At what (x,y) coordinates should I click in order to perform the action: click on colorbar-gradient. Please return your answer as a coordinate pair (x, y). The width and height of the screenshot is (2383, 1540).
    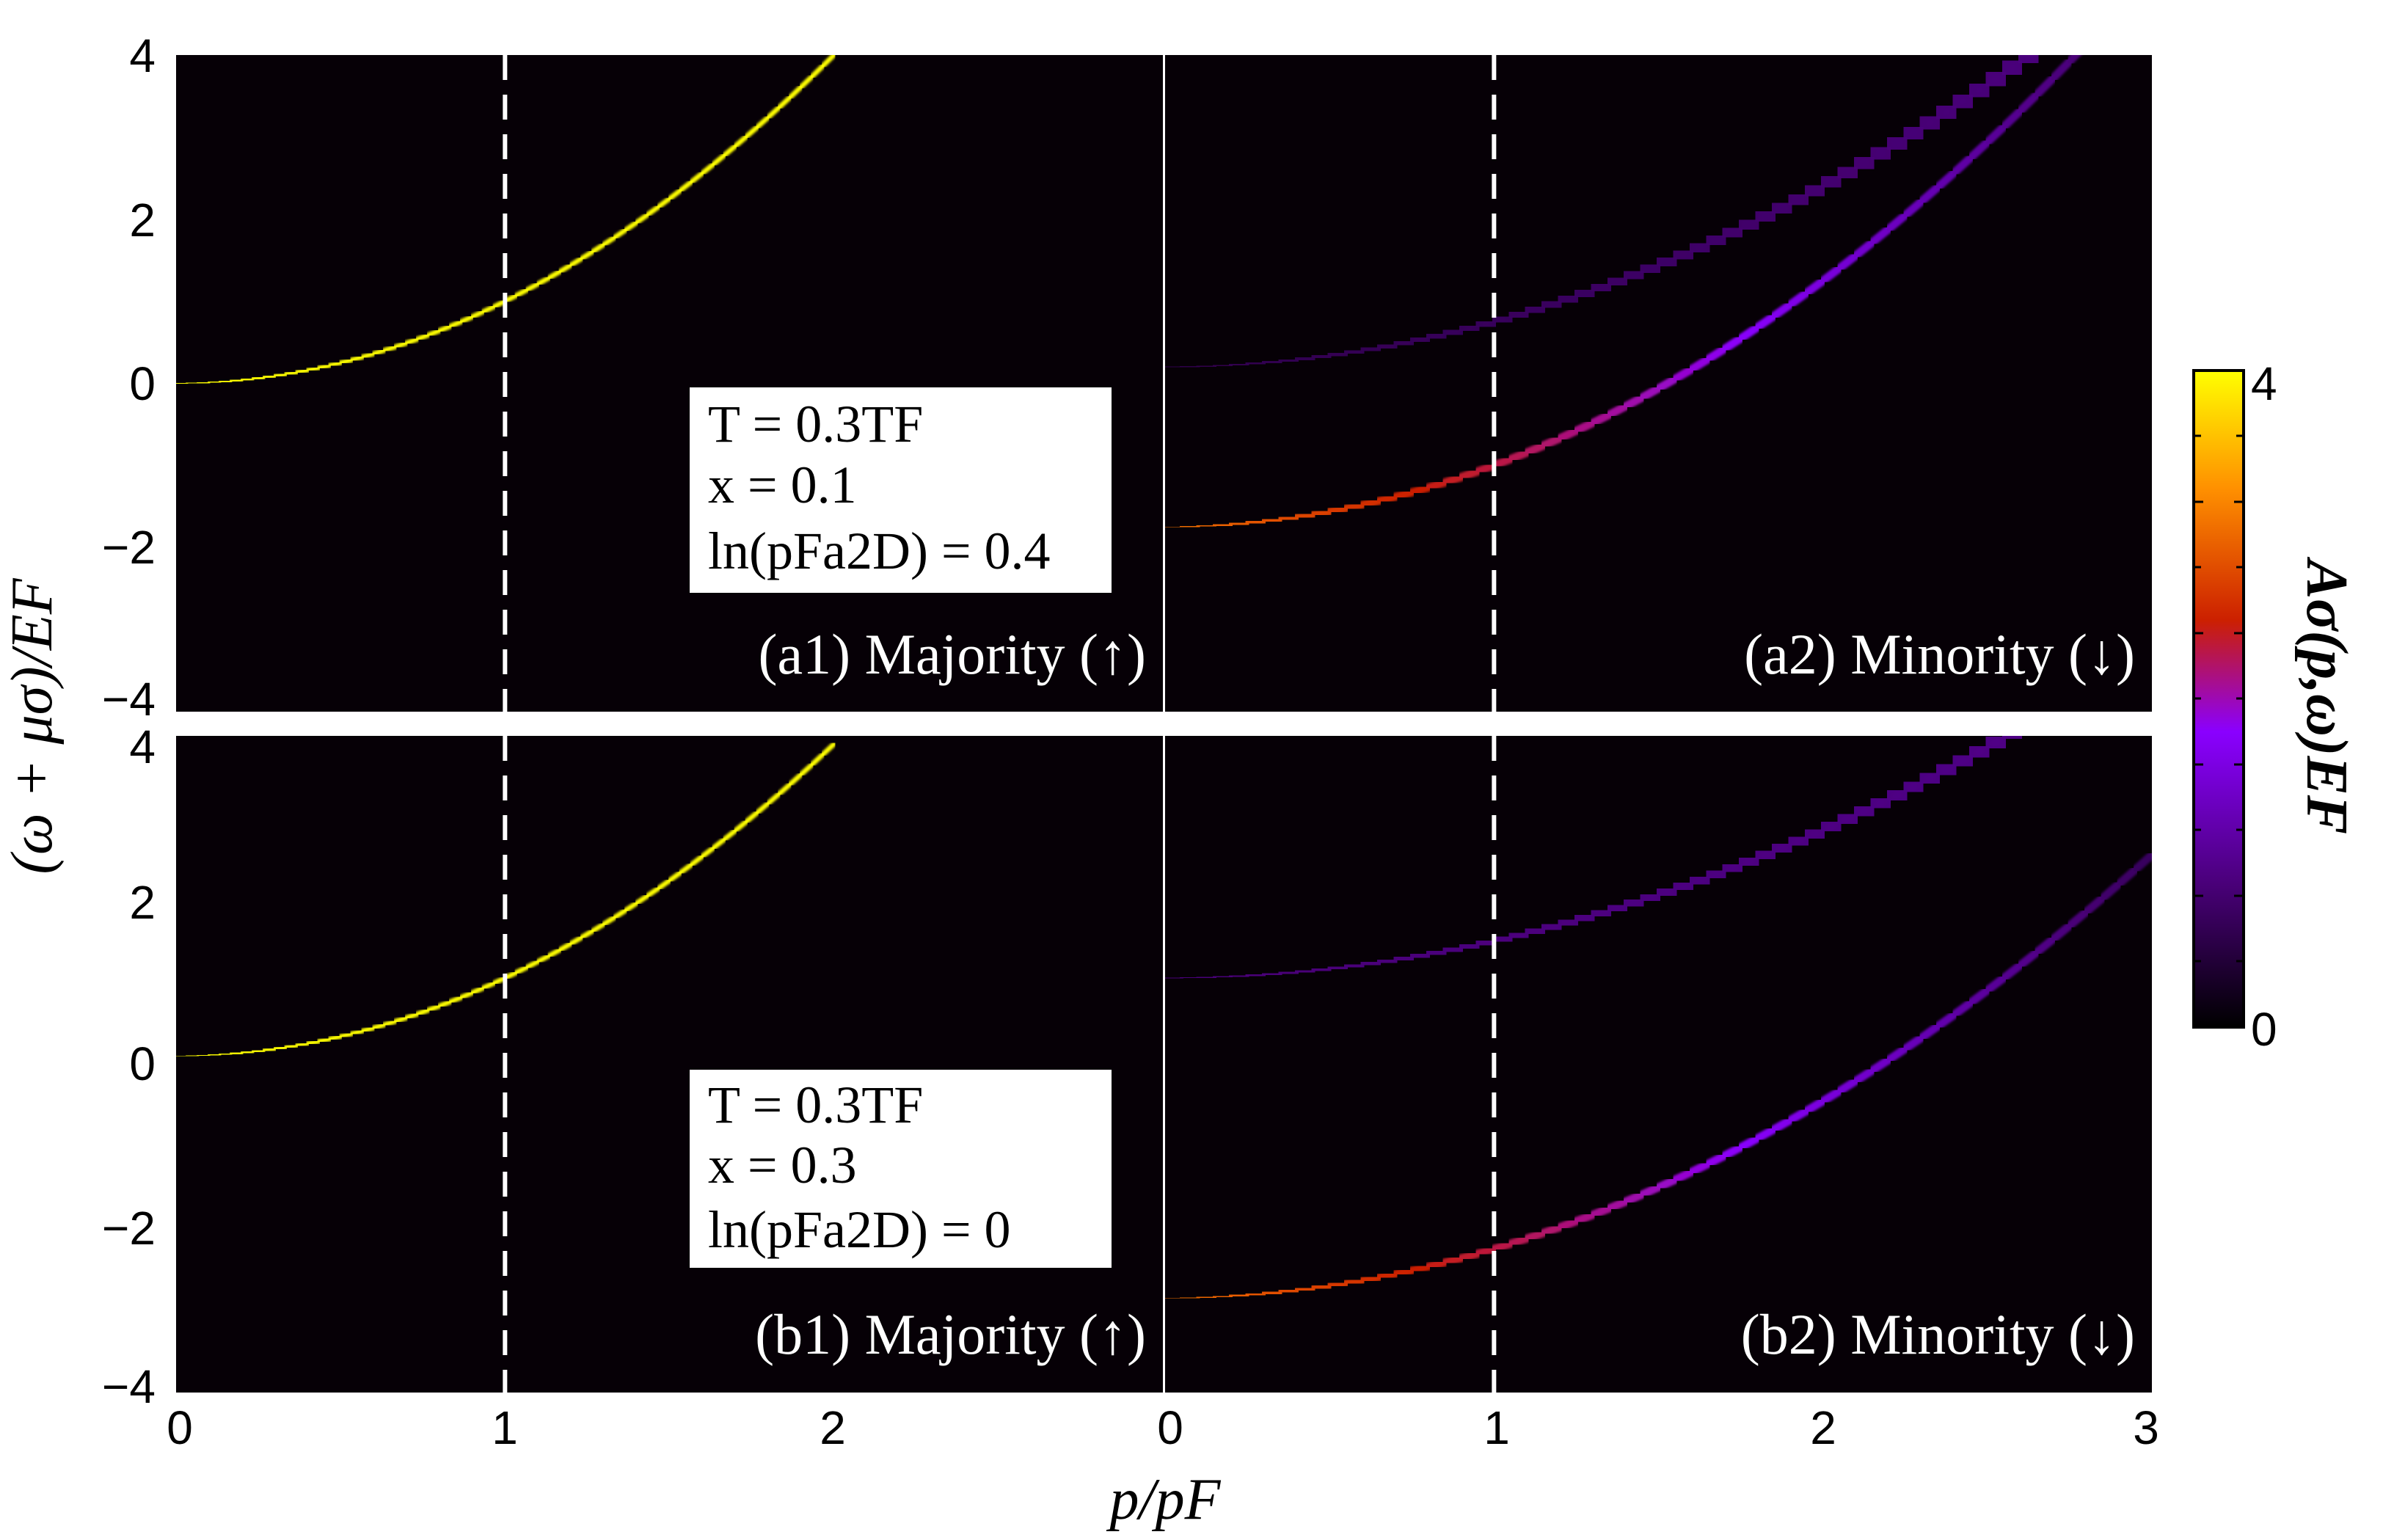
    Looking at the image, I should click on (2218, 699).